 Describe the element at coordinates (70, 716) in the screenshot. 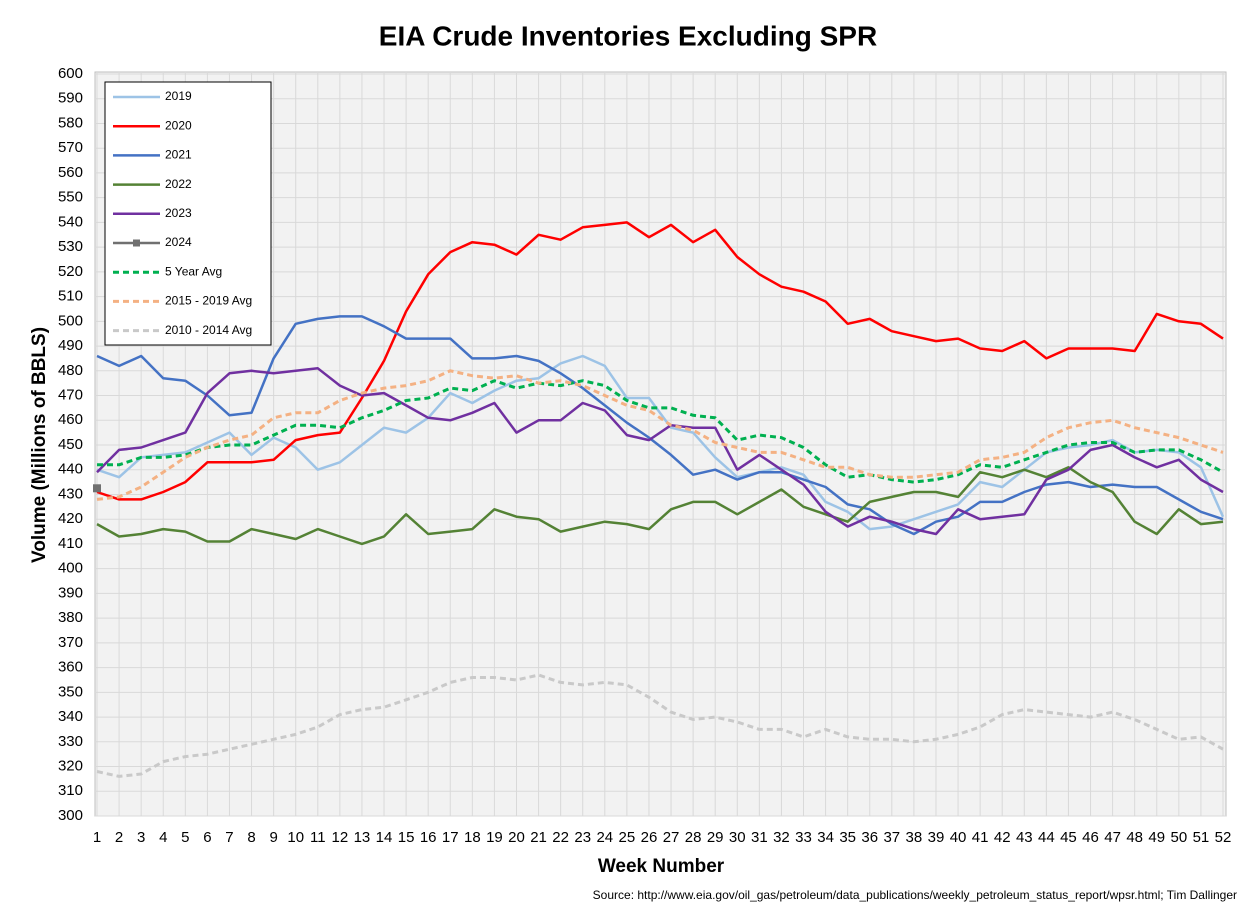

I see `y-tick-label: 340` at that location.